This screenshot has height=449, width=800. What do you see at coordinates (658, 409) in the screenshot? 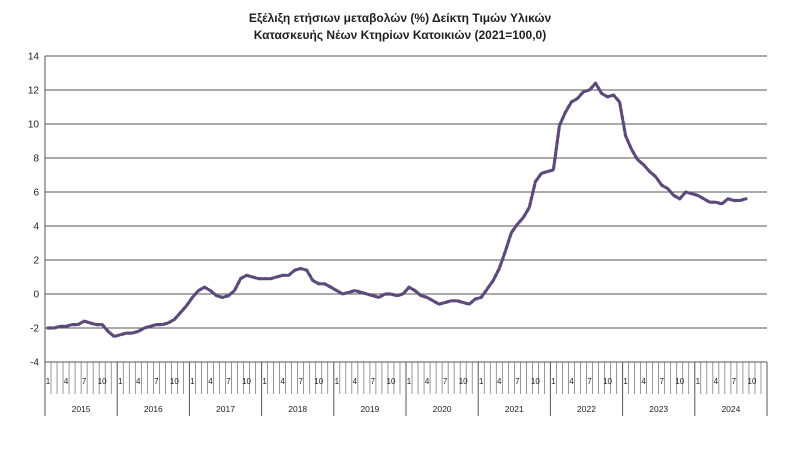
I see `year-label: 2023` at bounding box center [658, 409].